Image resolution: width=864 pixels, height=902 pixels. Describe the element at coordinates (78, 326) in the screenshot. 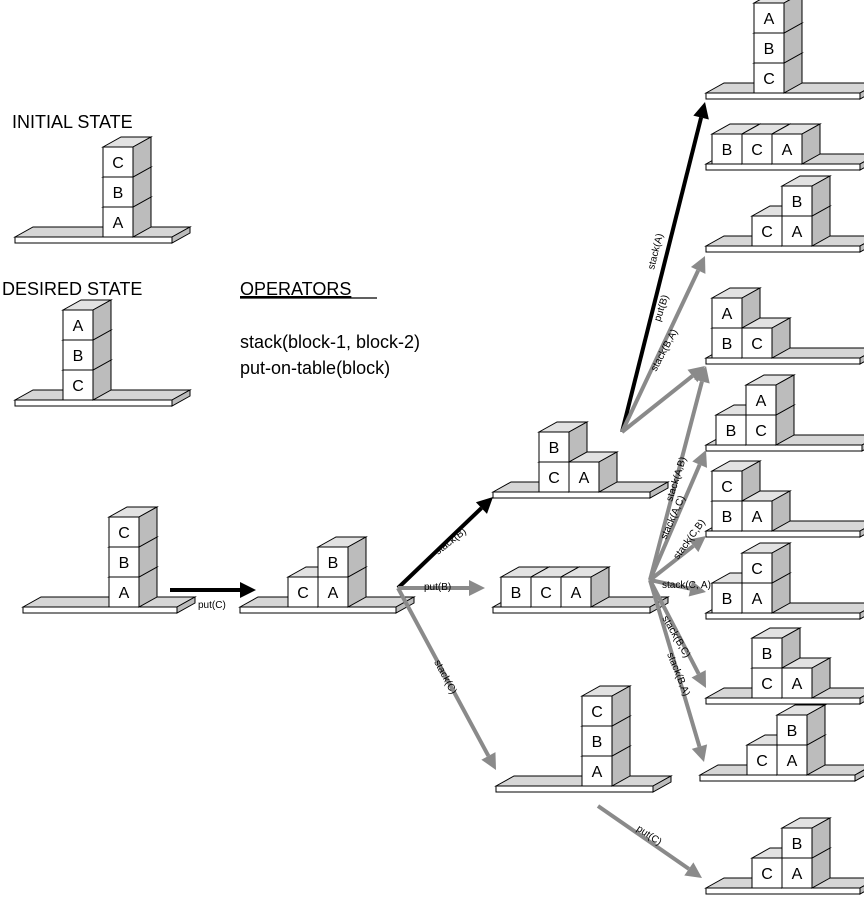

I see `desired-state-block-a-label: A` at that location.